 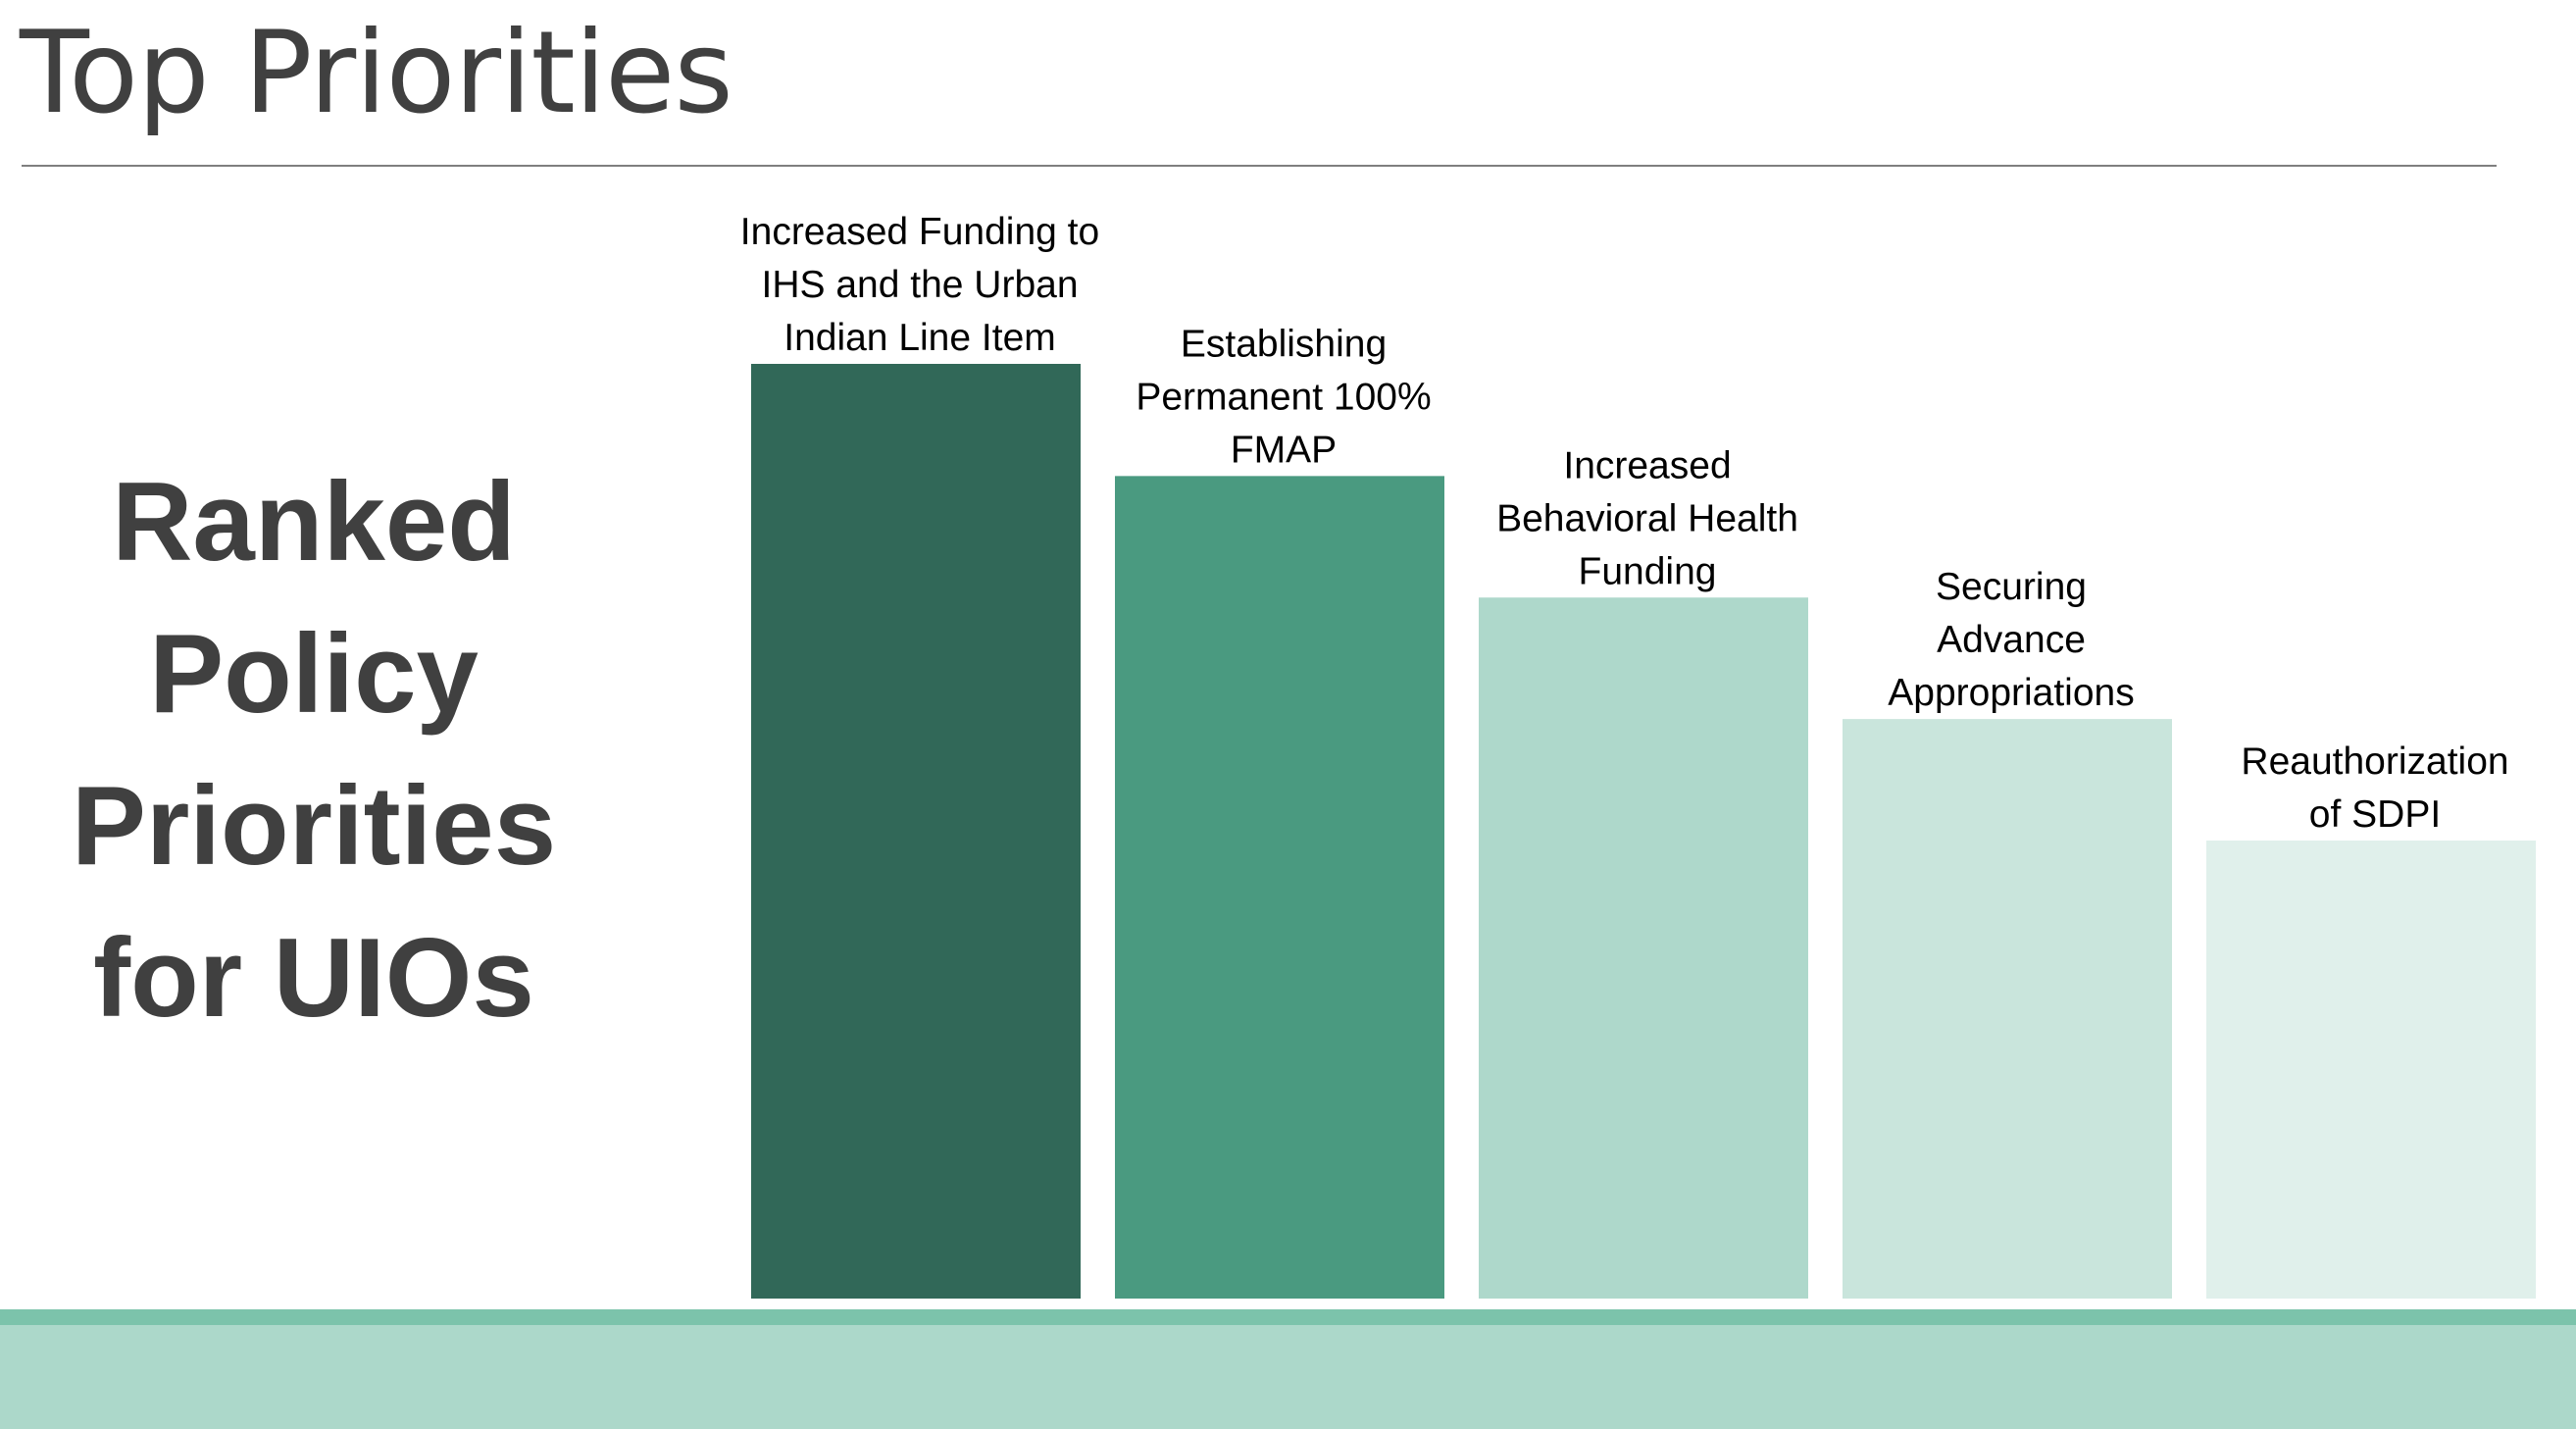 I want to click on bar-label-2-line-2: Permanent 100%, so click(x=1283, y=397).